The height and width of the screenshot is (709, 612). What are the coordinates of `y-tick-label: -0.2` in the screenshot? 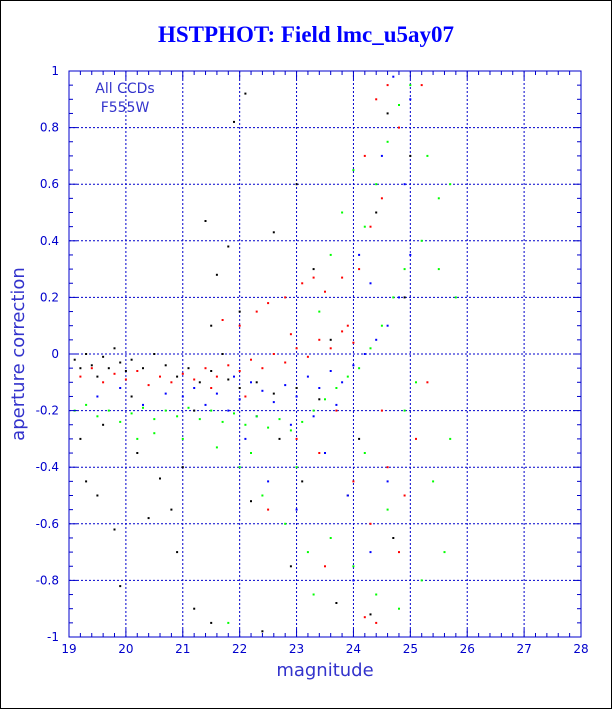 It's located at (47, 411).